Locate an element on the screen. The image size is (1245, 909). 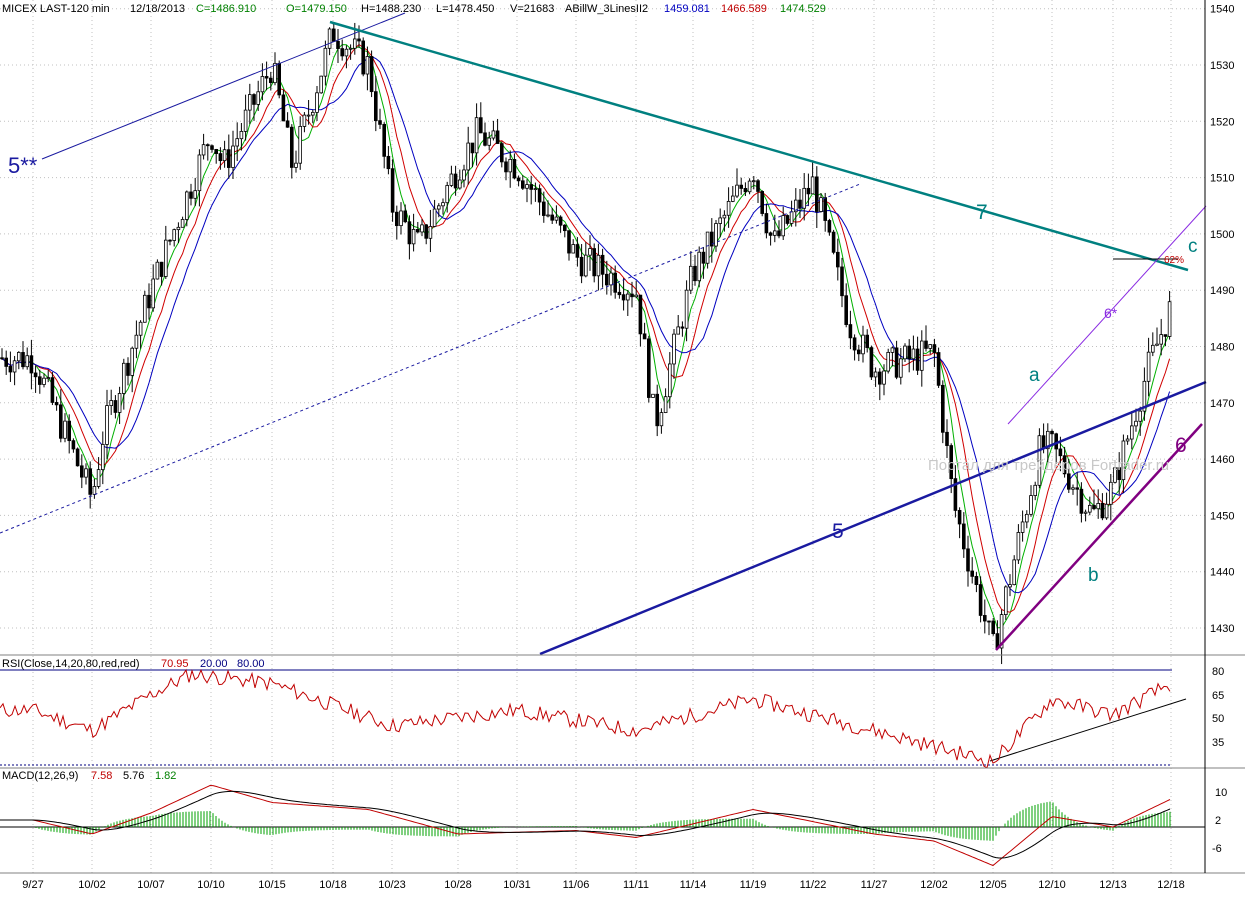
time-tick: 10/10 is located at coordinates (211, 885).